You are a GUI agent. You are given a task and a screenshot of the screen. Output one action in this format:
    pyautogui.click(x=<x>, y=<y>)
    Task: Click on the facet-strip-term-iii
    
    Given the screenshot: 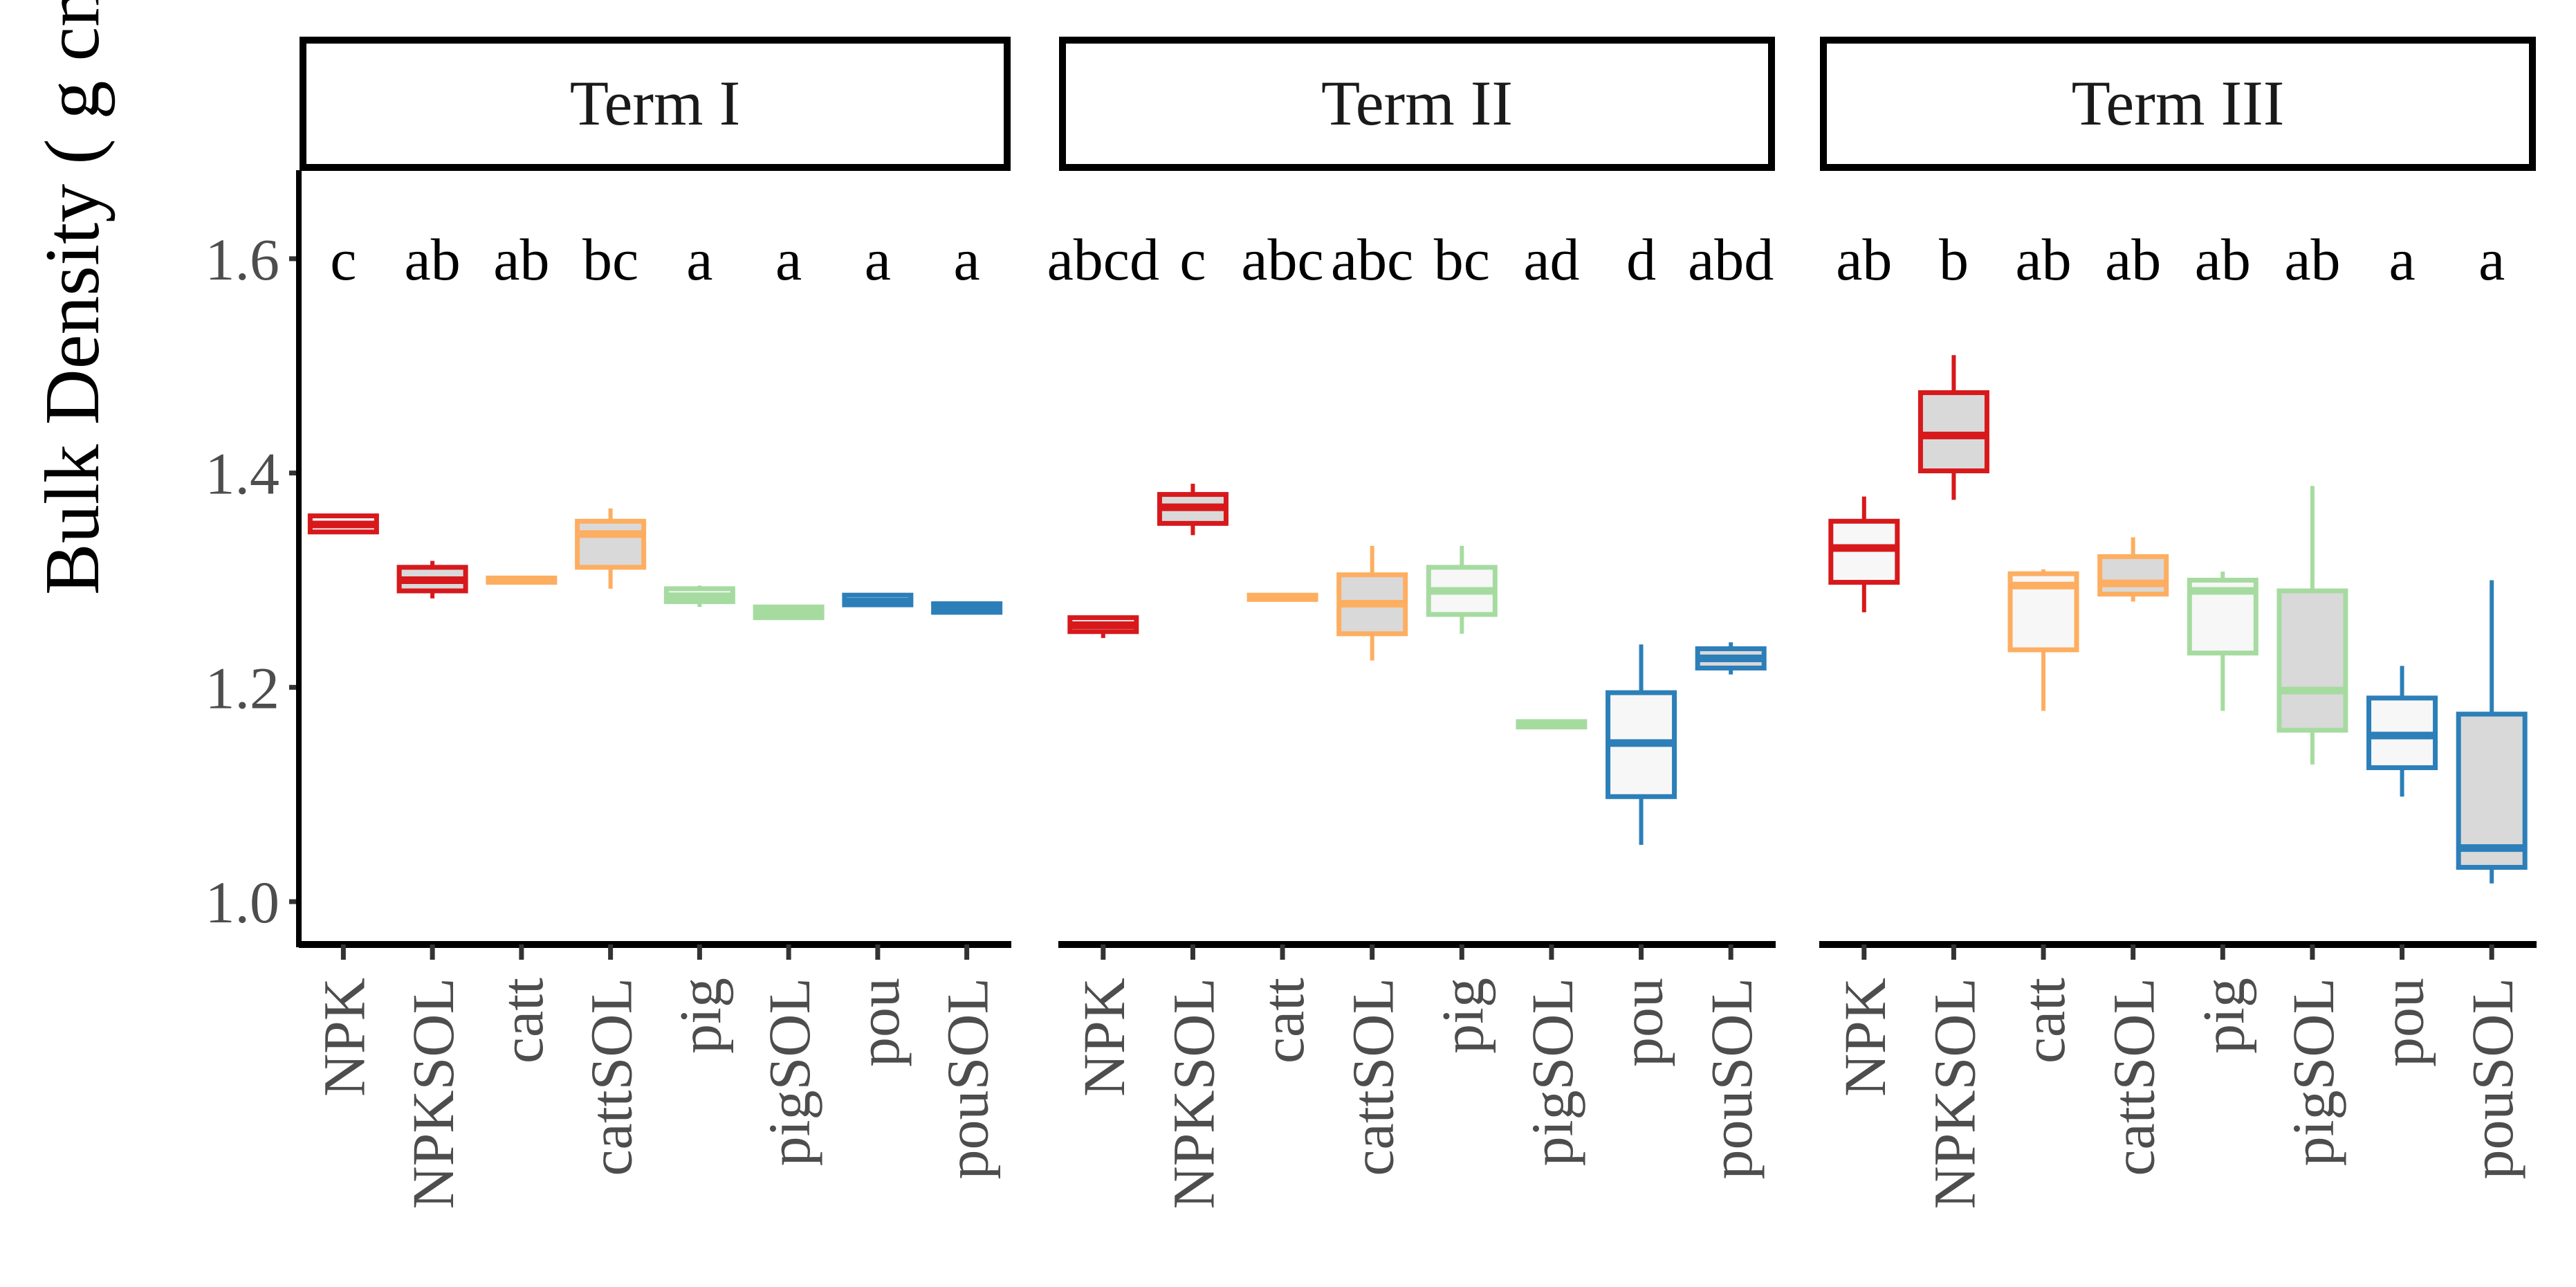 What is the action you would take?
    pyautogui.click(x=2178, y=104)
    